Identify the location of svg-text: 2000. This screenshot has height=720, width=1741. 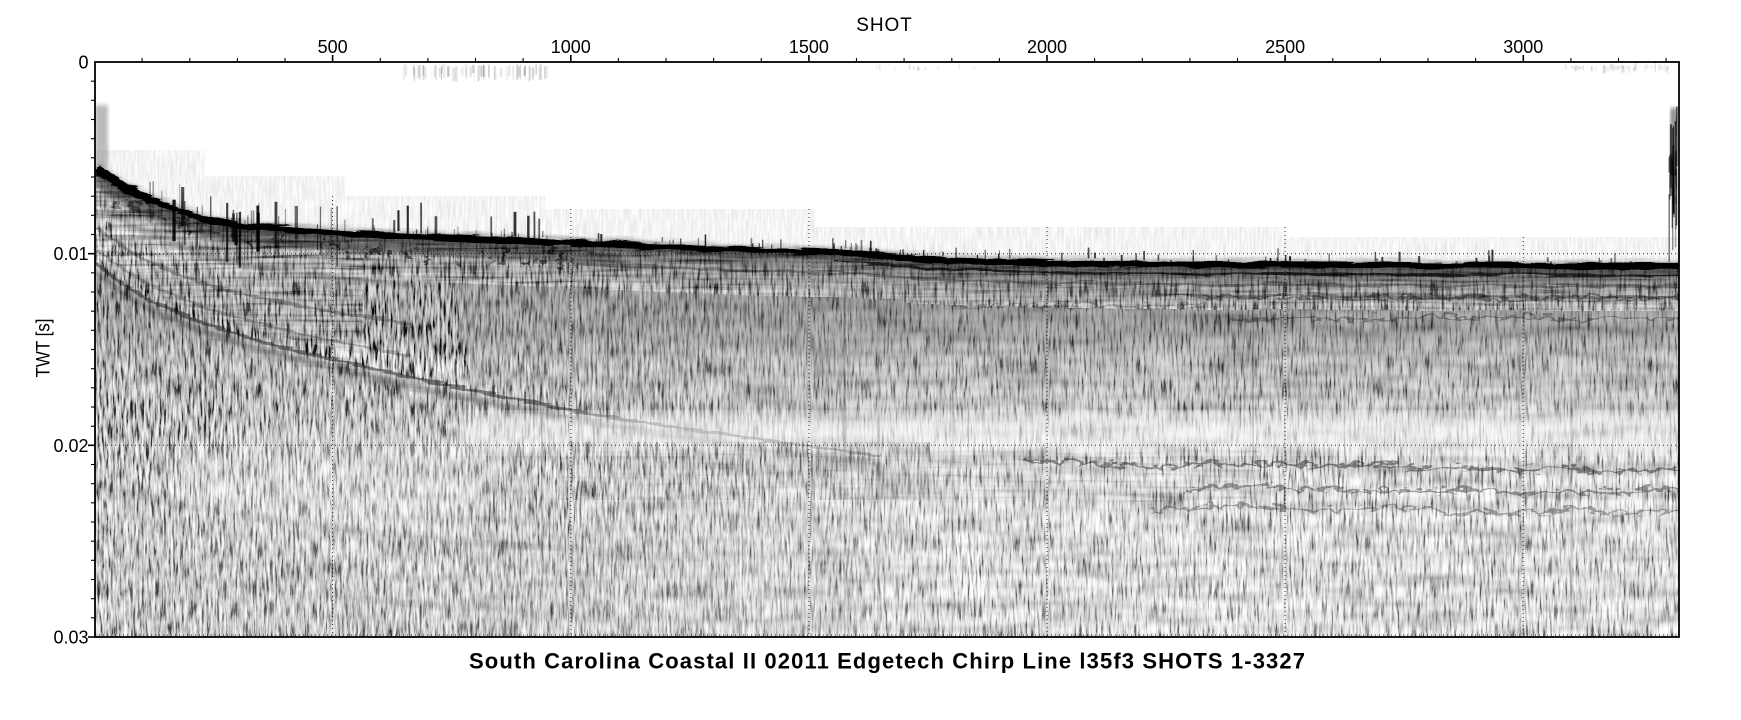
(1047, 47).